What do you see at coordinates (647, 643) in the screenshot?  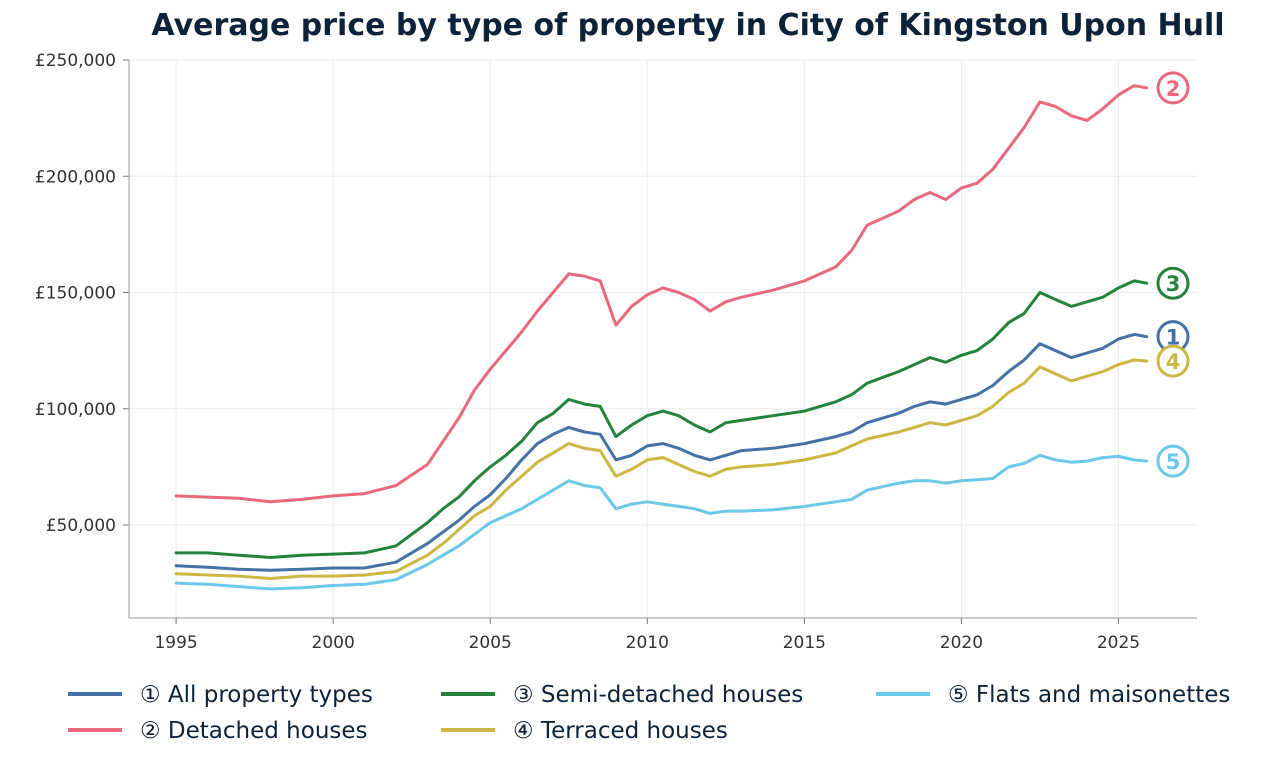 I see `x-tick-label: 2010` at bounding box center [647, 643].